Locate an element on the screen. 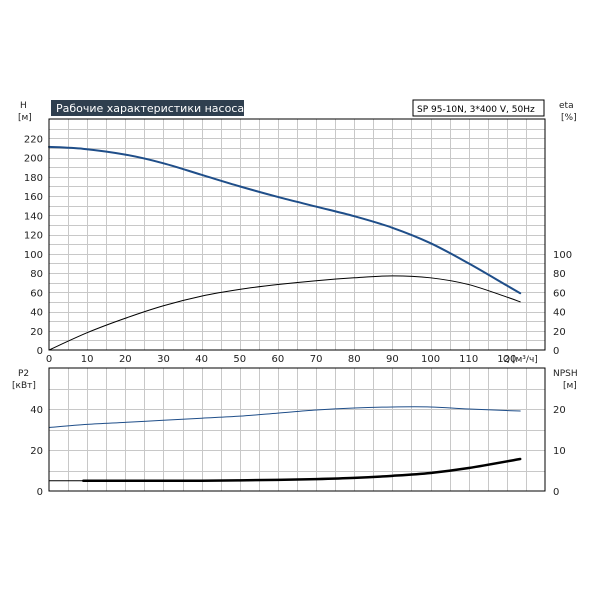 This screenshot has width=600, height=600. model-label: SP 95-10N, 3*400 V, 50Hz is located at coordinates (476, 110).